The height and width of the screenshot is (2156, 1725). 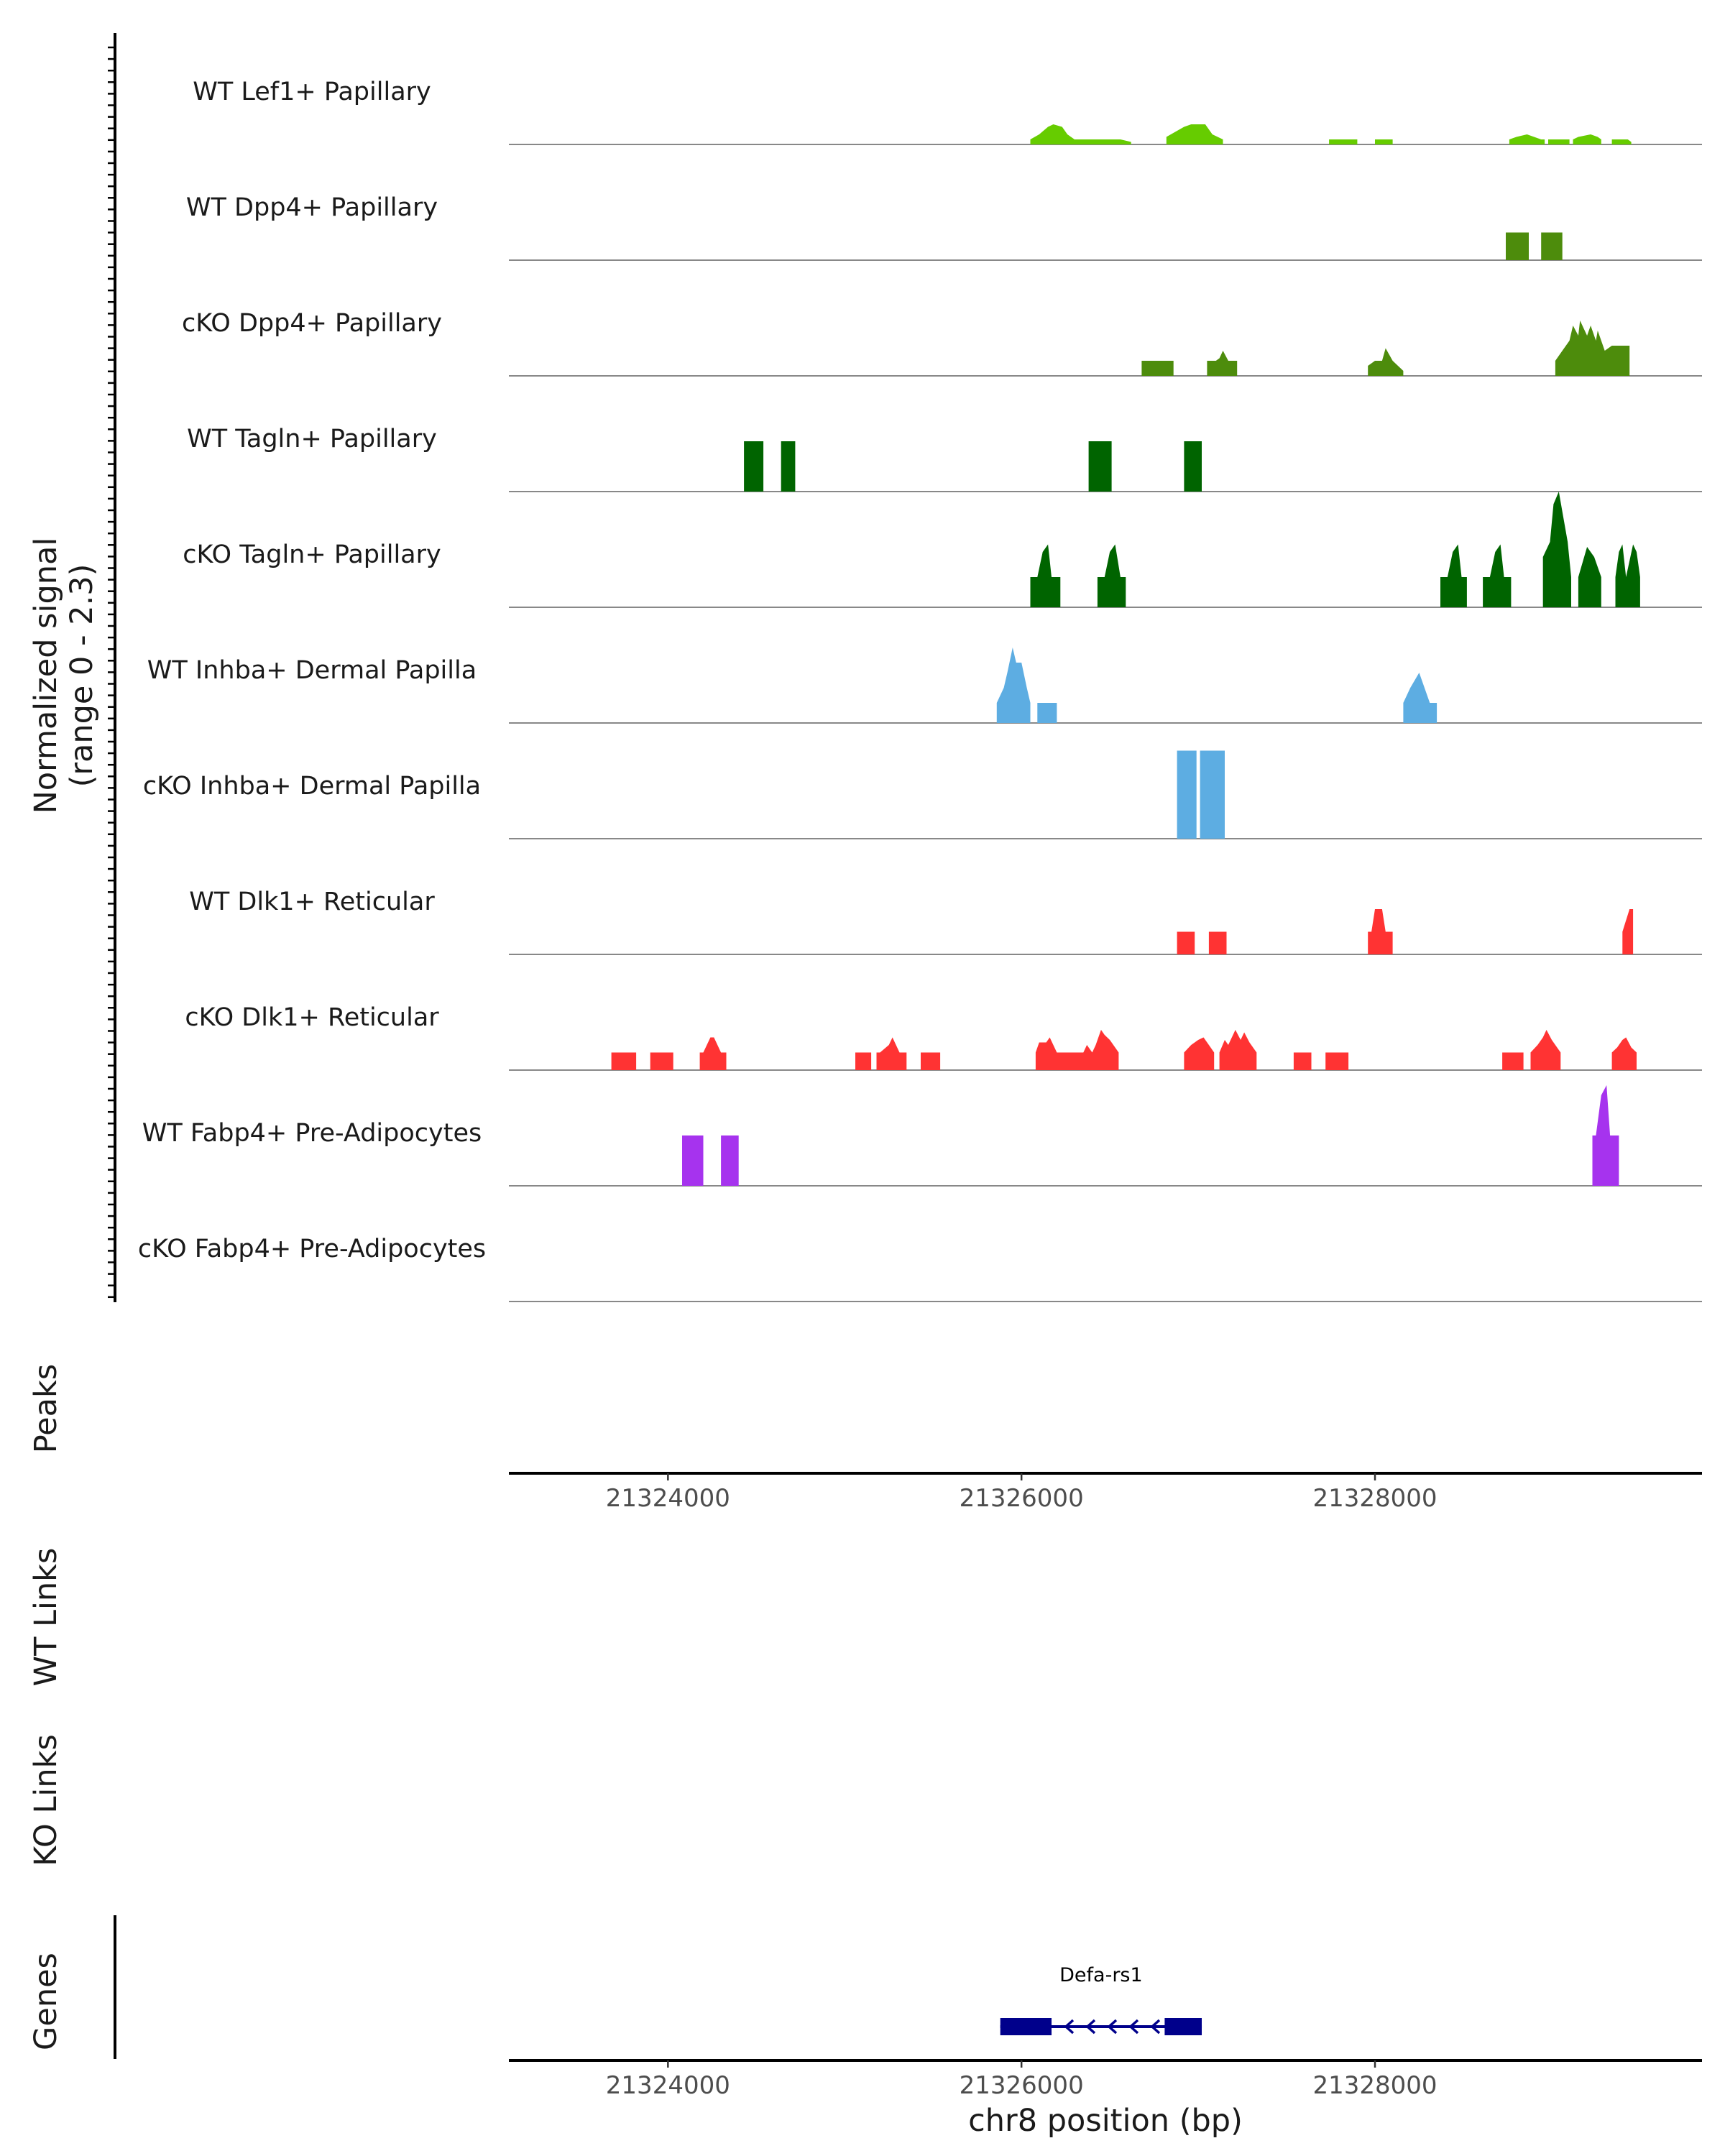 I want to click on peaks-x-axis-ticks: 21324000 21326000 21328000, so click(x=1022, y=1493).